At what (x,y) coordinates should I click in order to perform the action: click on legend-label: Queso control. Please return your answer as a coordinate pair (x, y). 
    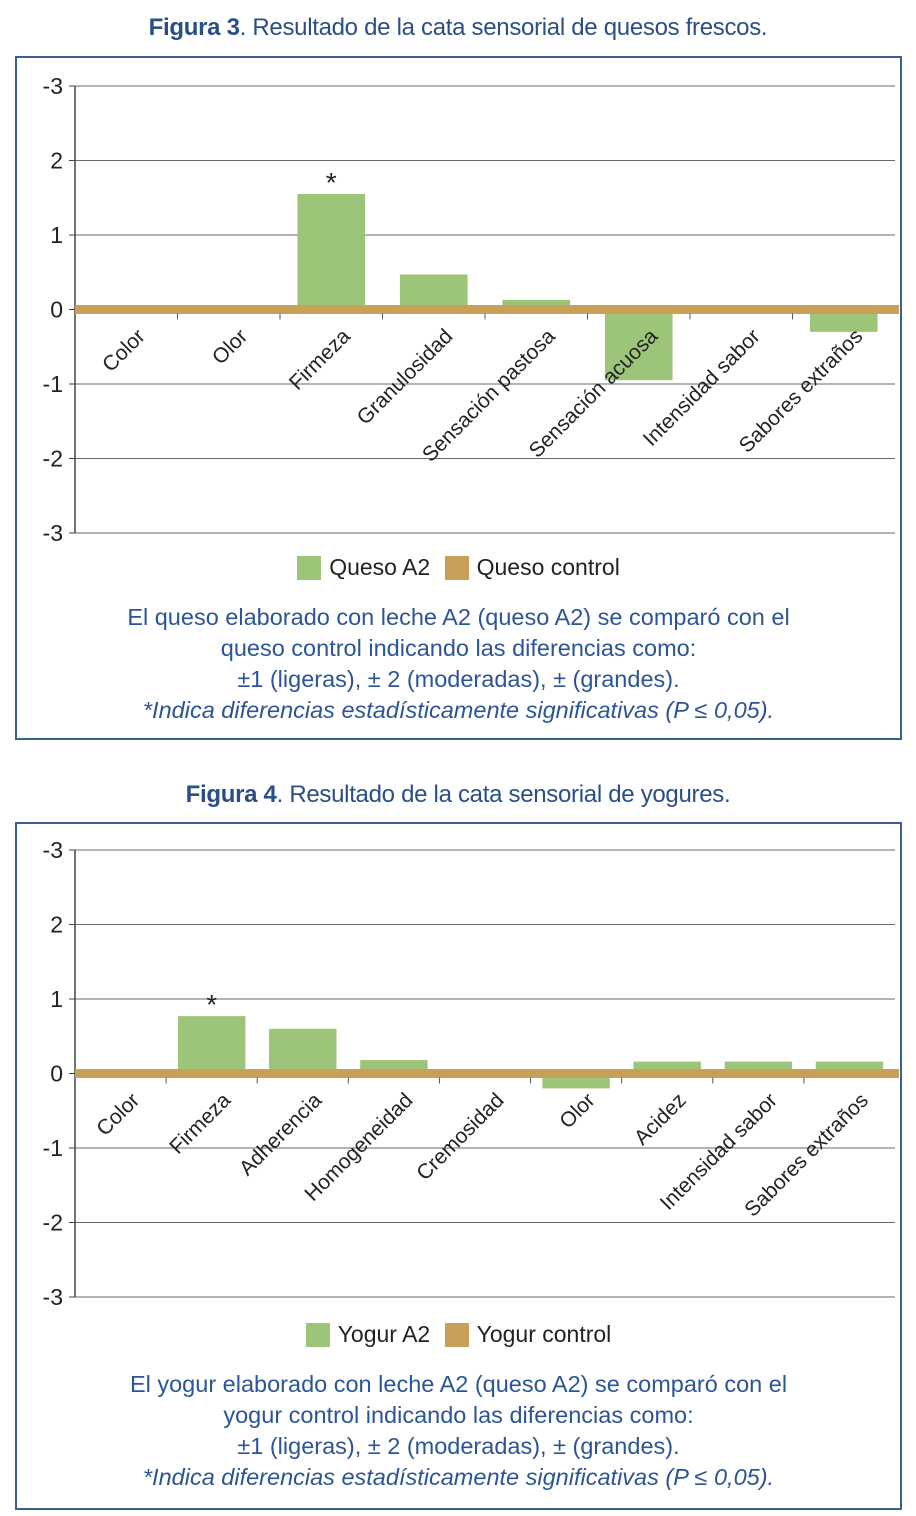
    Looking at the image, I should click on (548, 567).